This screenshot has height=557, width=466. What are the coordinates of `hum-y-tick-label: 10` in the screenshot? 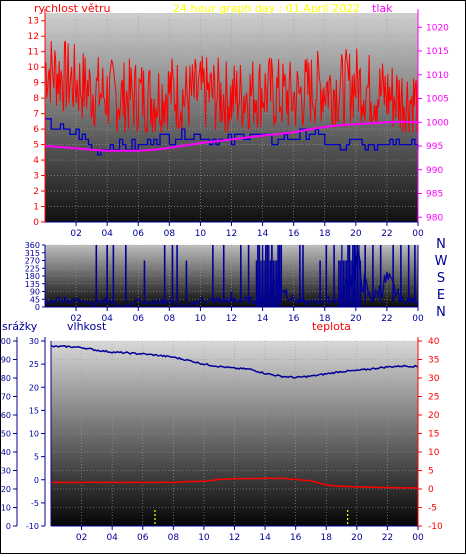 It's located at (34, 434).